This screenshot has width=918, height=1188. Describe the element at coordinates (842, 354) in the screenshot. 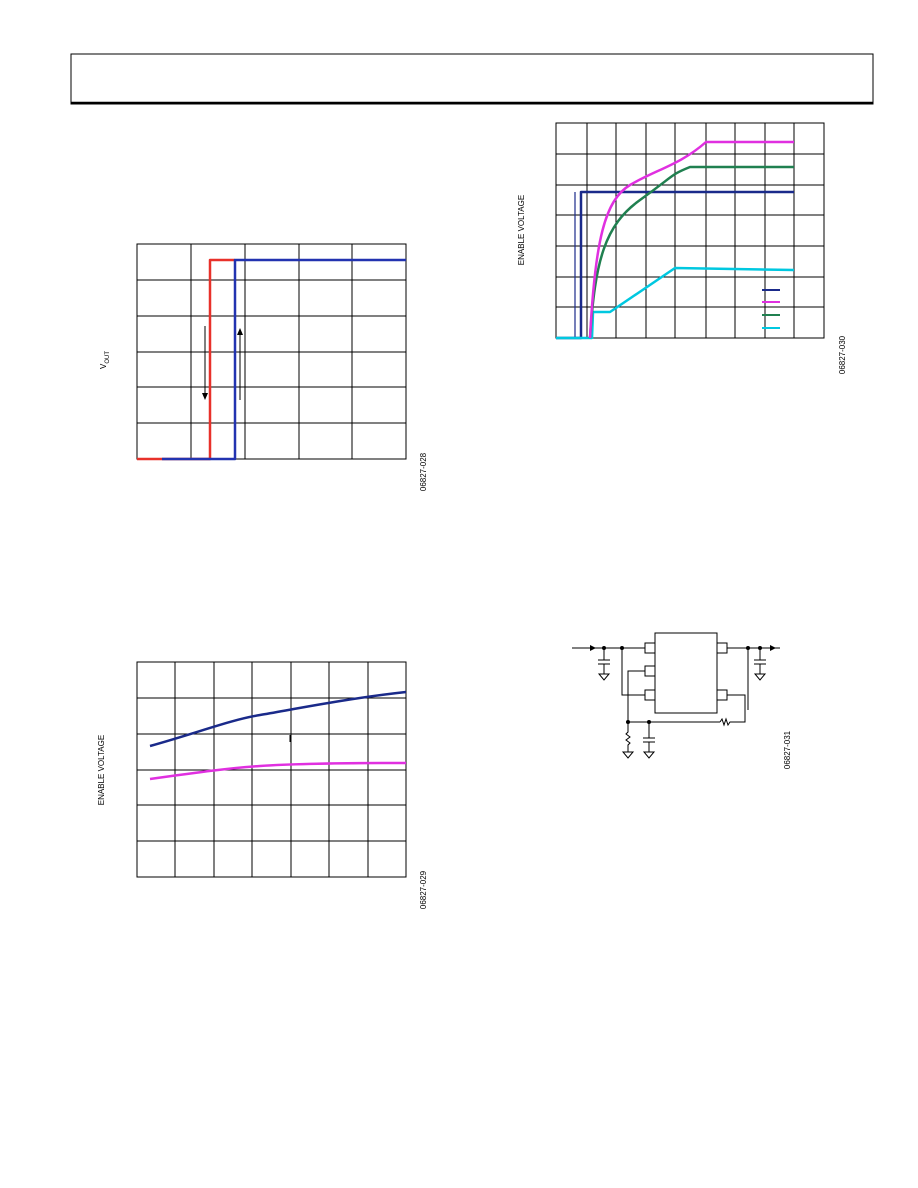

I see `figure-code: 06827-030` at that location.